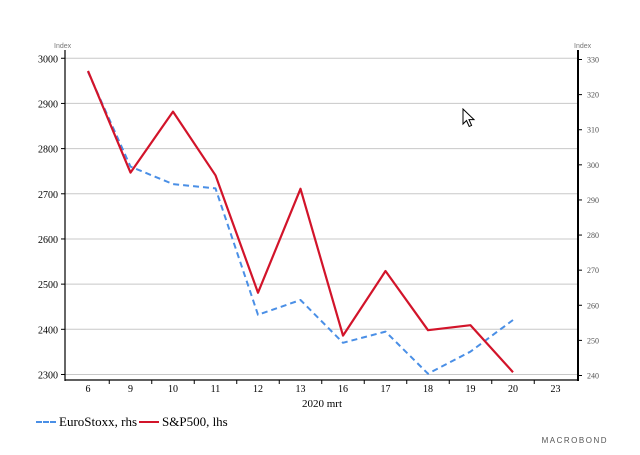 The height and width of the screenshot is (455, 640). I want to click on left-tick-label: 2600, so click(48, 240).